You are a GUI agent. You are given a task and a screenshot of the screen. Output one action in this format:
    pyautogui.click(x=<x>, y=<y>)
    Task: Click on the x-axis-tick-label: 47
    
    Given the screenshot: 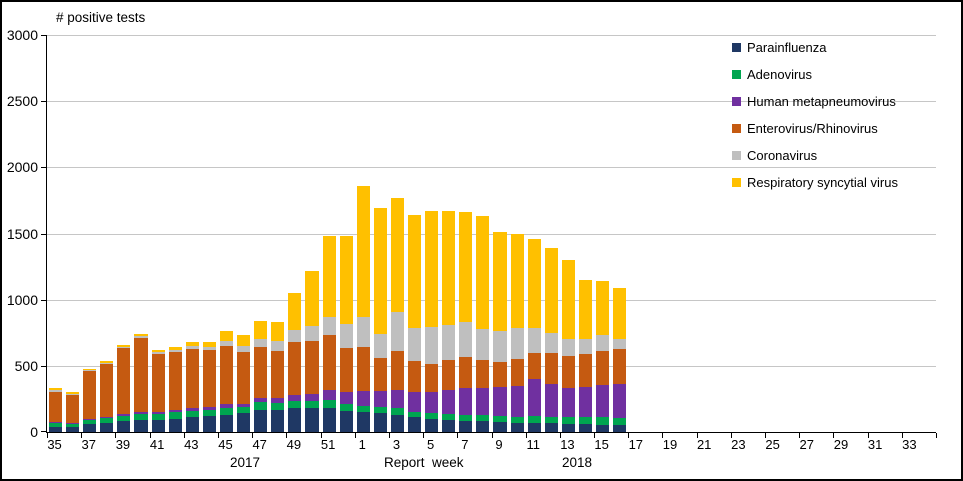 What is the action you would take?
    pyautogui.click(x=259, y=444)
    